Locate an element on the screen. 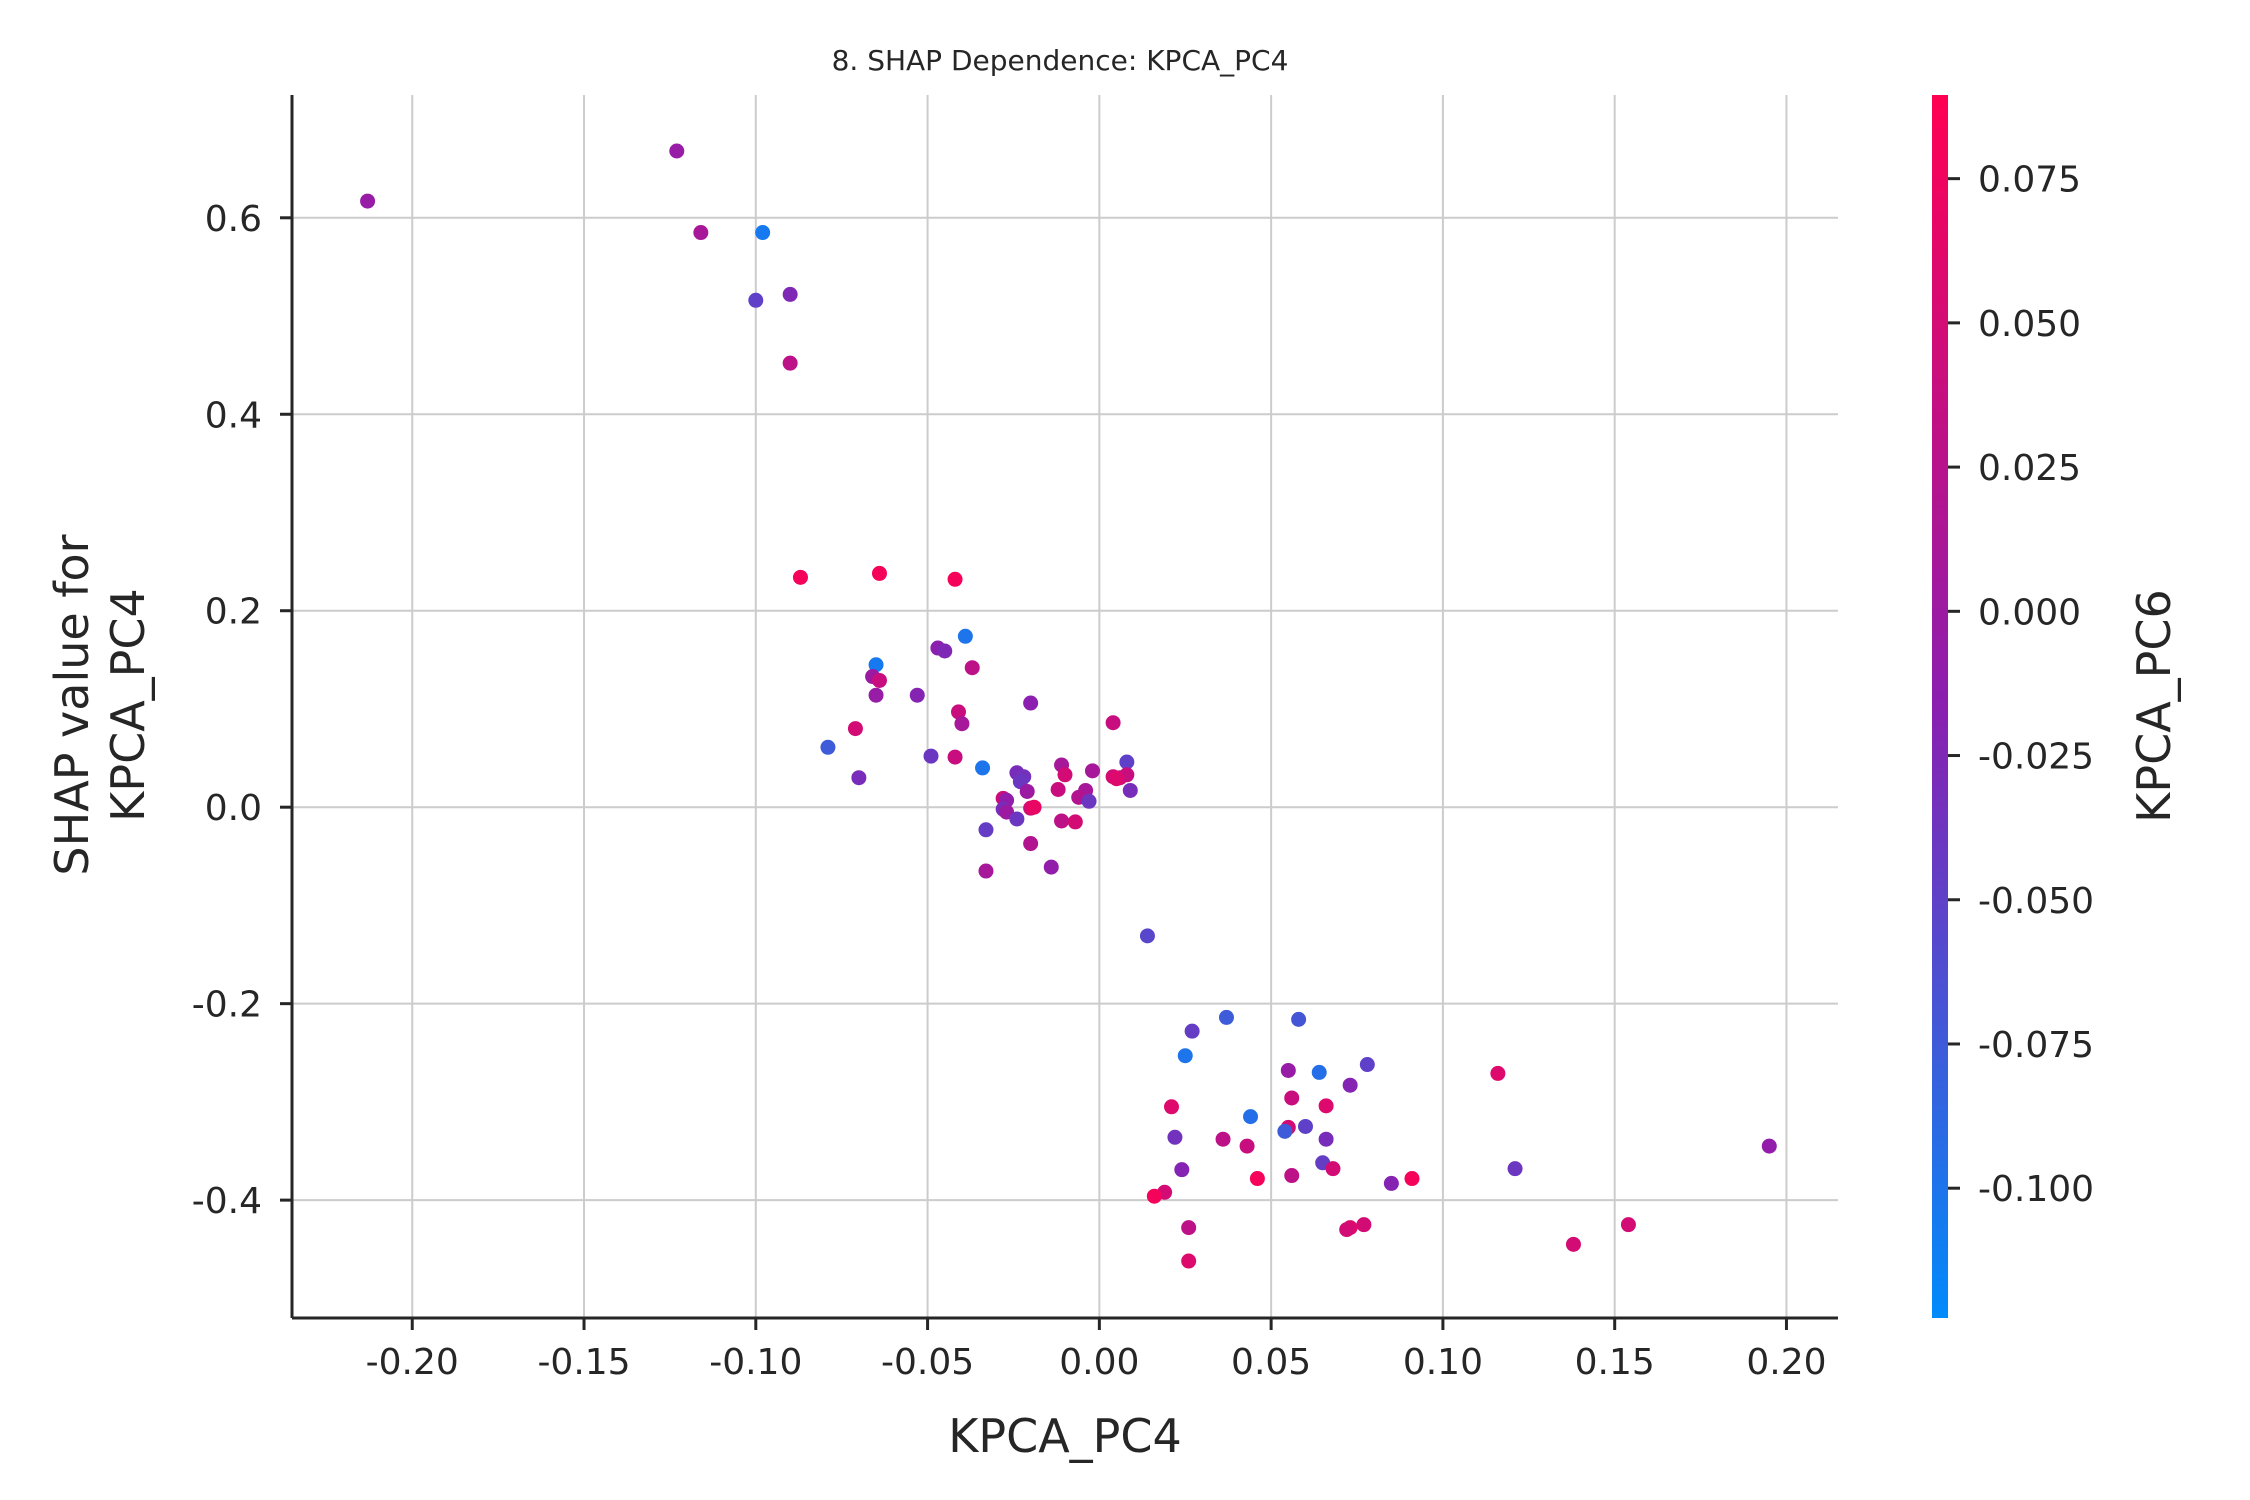  x-tick-label: 0.20 is located at coordinates (1786, 1362).